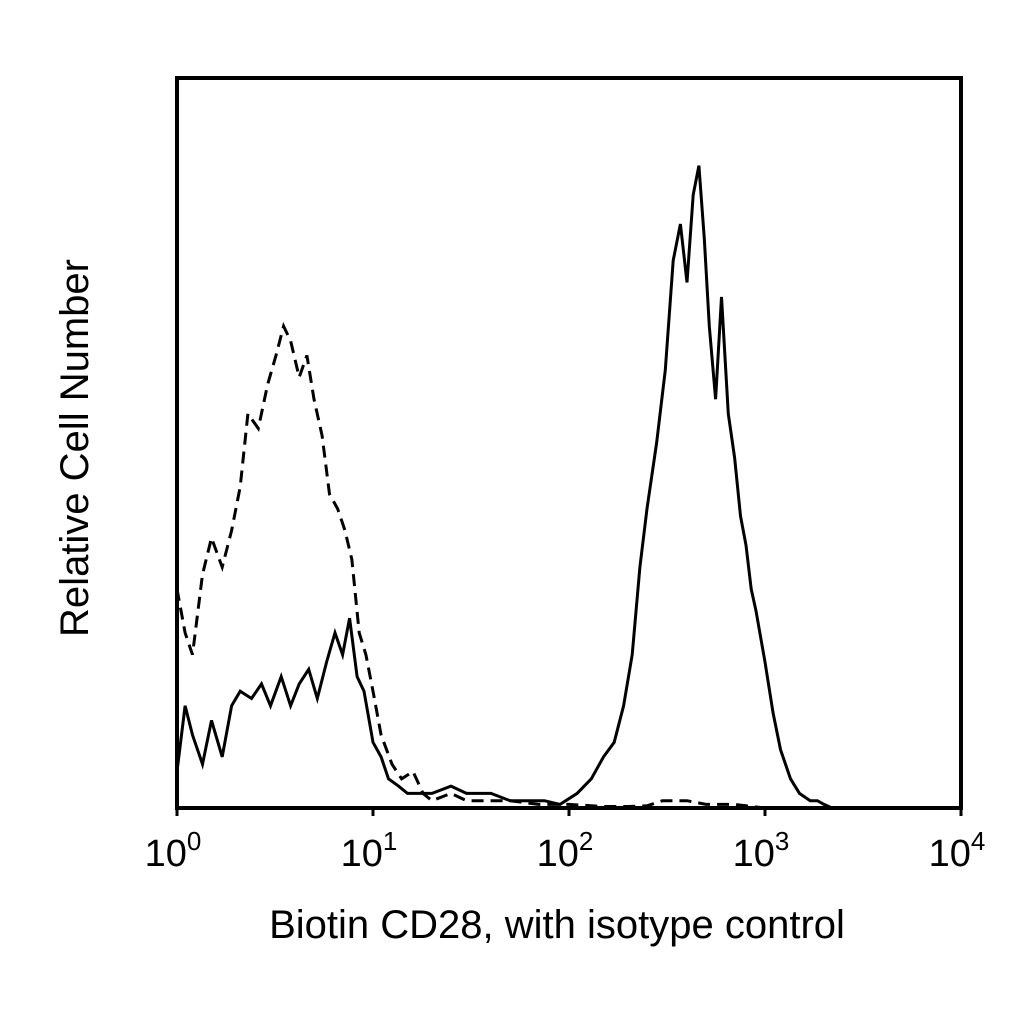 This screenshot has height=1024, width=1024. What do you see at coordinates (75, 448) in the screenshot?
I see `y-axis-label: Relative Cell Number` at bounding box center [75, 448].